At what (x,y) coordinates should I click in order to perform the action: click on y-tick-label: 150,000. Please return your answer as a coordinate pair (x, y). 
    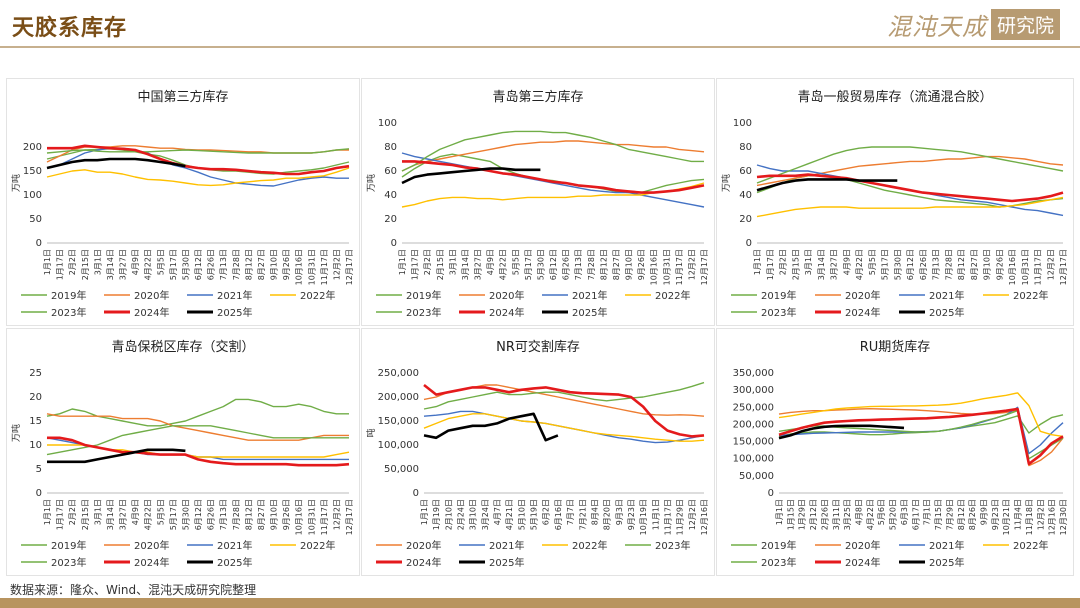
    Looking at the image, I should click on (398, 421).